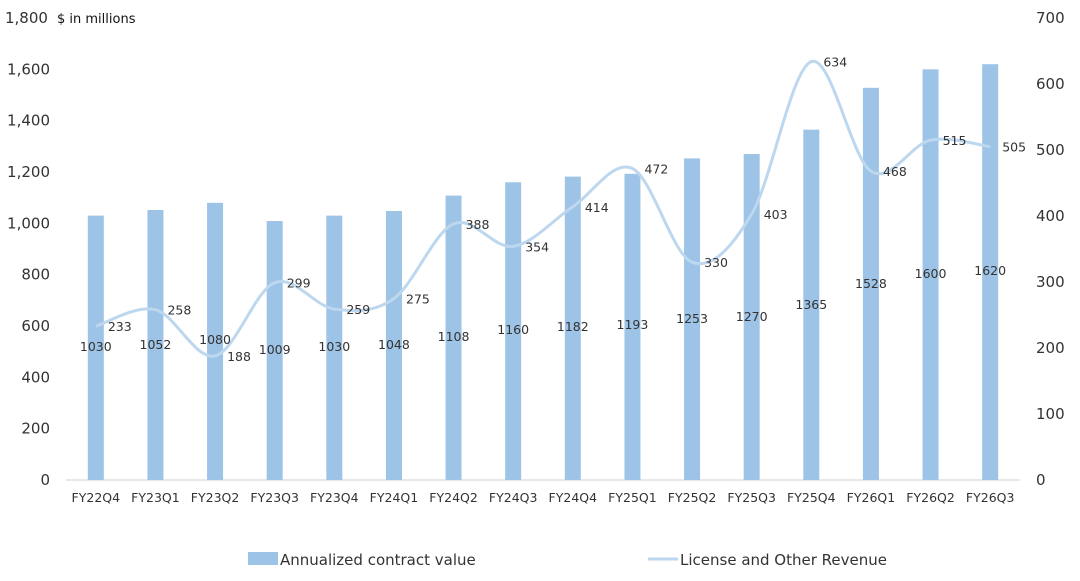 Image resolution: width=1080 pixels, height=581 pixels. What do you see at coordinates (96, 497) in the screenshot?
I see `x-tick-label: FY22Q4` at bounding box center [96, 497].